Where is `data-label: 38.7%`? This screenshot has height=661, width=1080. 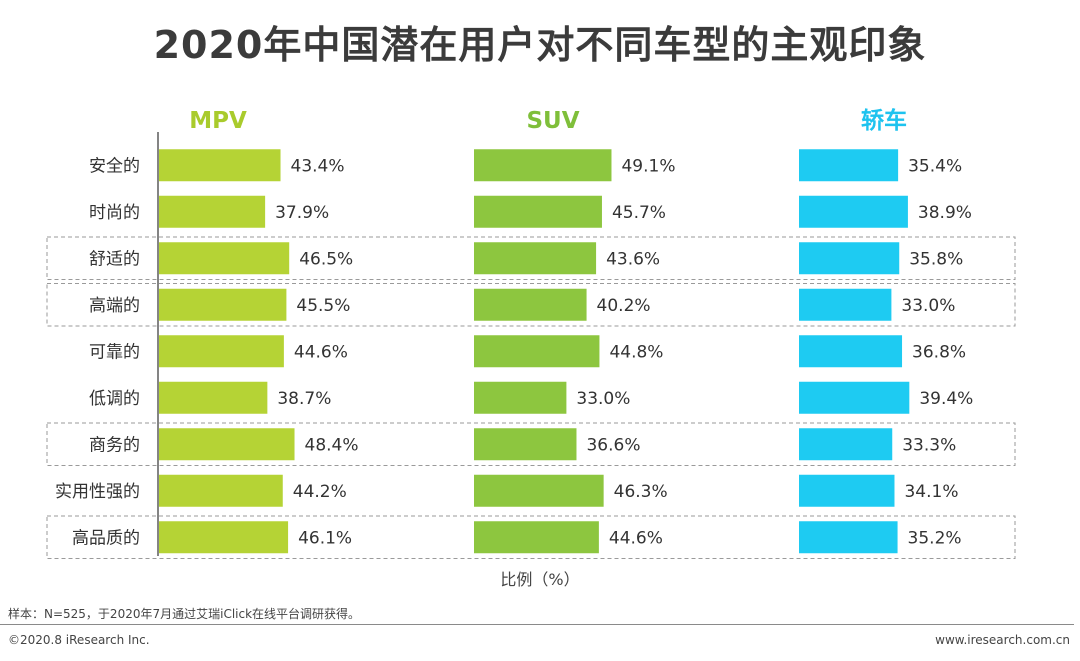
data-label: 38.7% is located at coordinates (304, 399).